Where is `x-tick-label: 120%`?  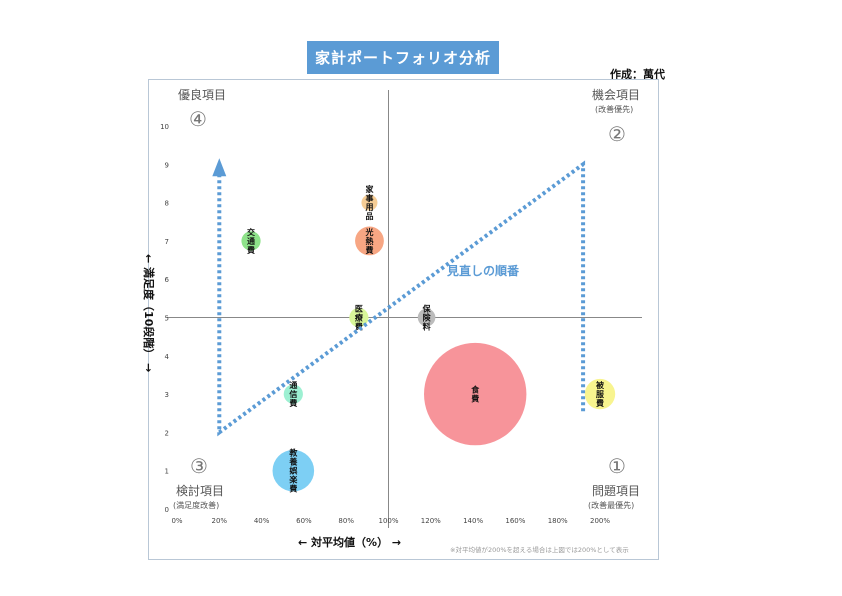
x-tick-label: 120% is located at coordinates (431, 521).